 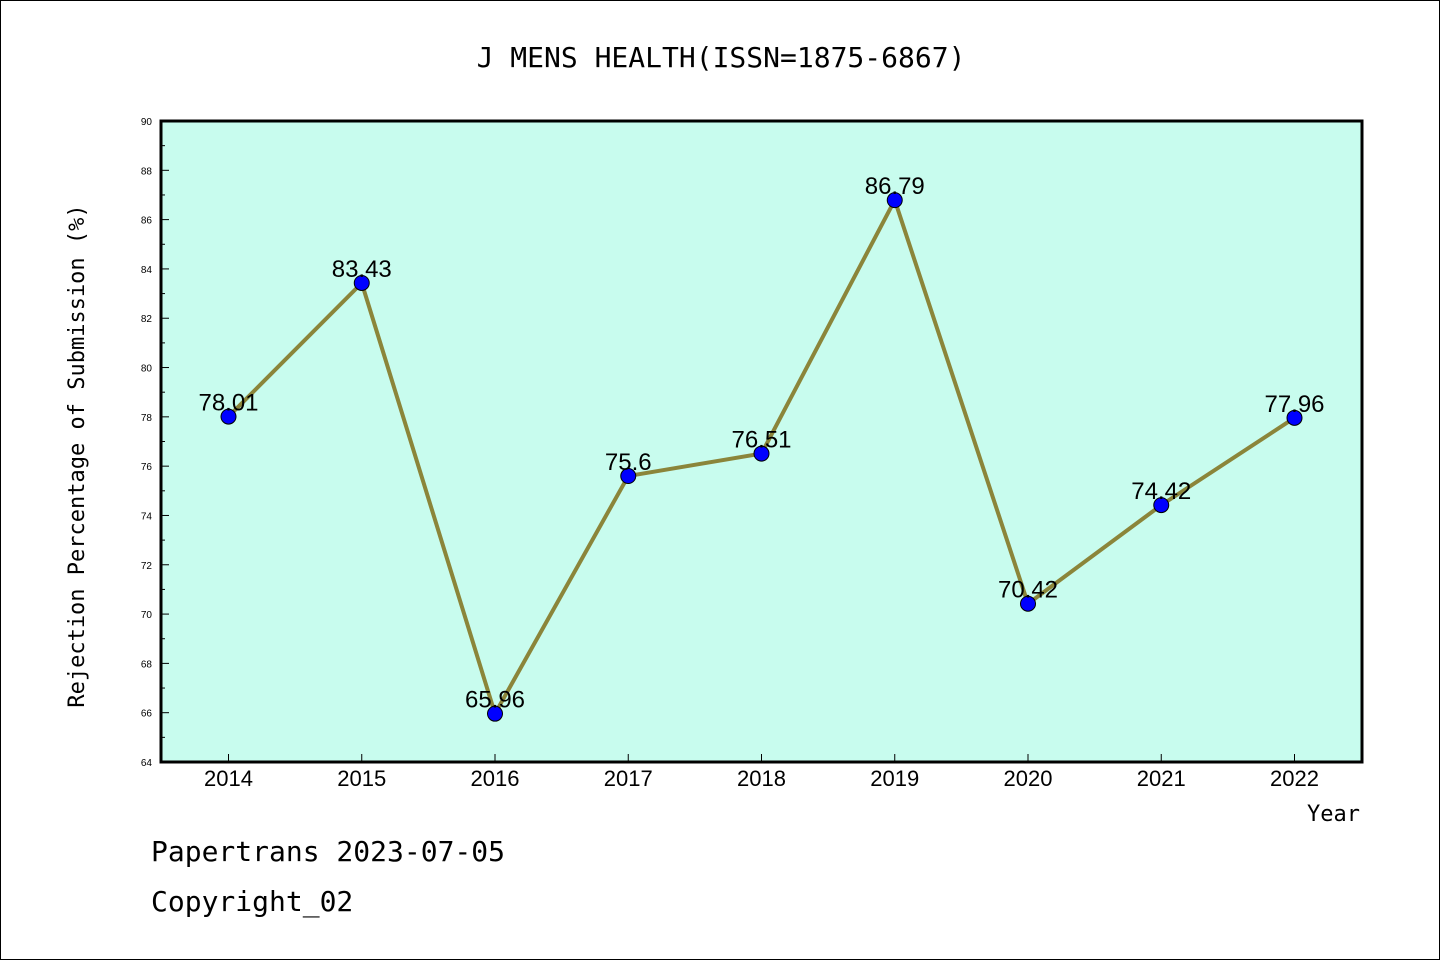 I want to click on x-tick-label: 2018, so click(x=761, y=778).